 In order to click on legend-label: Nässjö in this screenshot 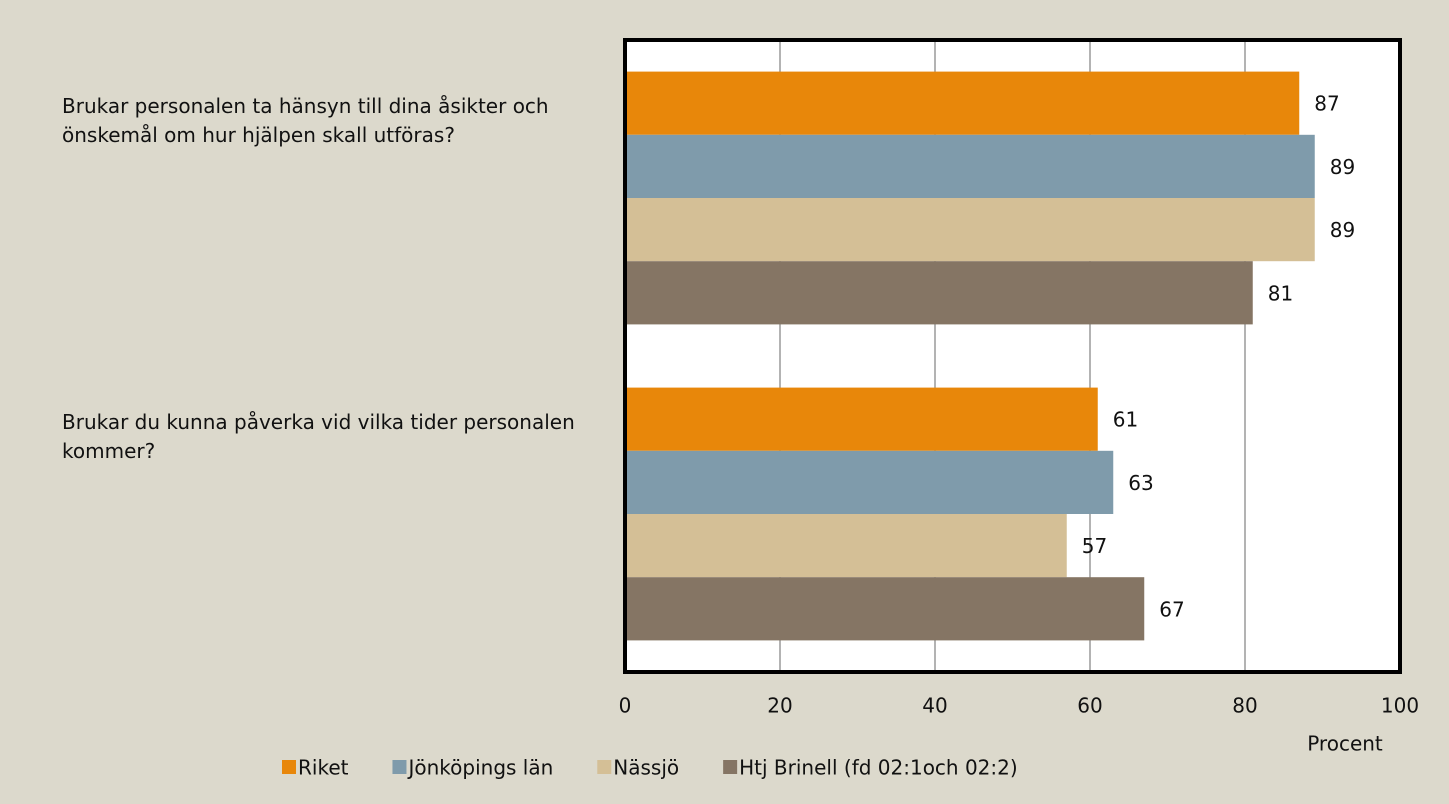, I will do `click(646, 768)`.